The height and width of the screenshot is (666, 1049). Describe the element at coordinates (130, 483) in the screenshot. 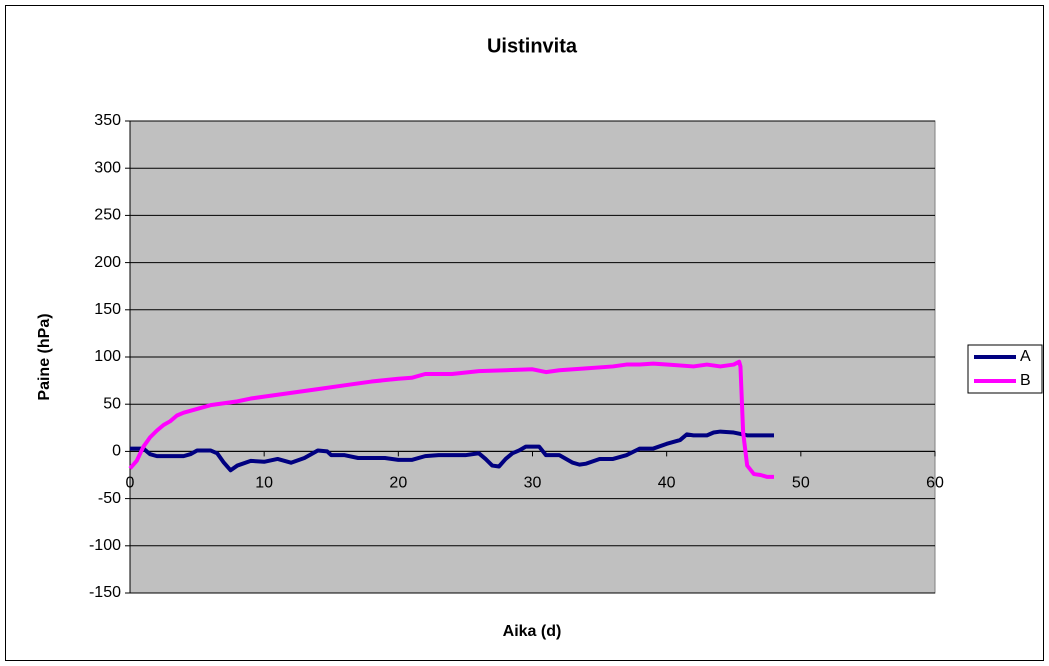

I see `x-tick-label: 0` at that location.